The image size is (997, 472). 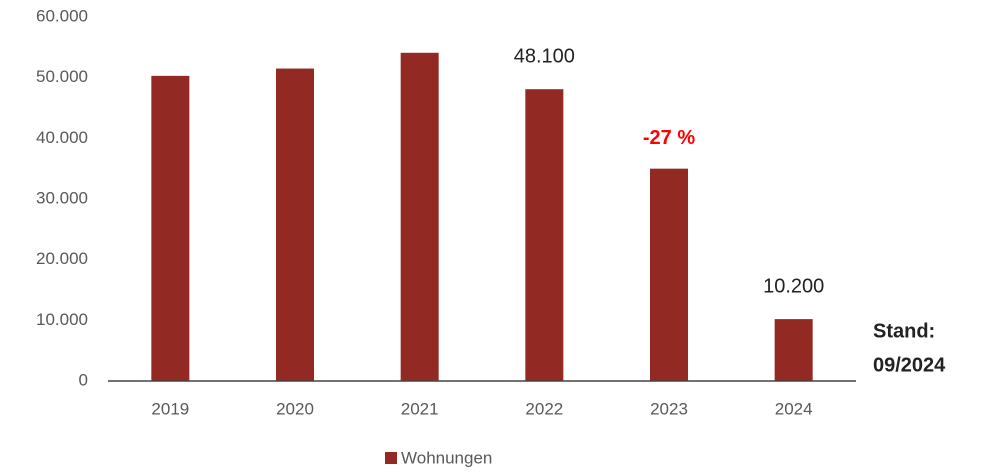 I want to click on y-tick-label: 20.000, so click(x=62, y=258).